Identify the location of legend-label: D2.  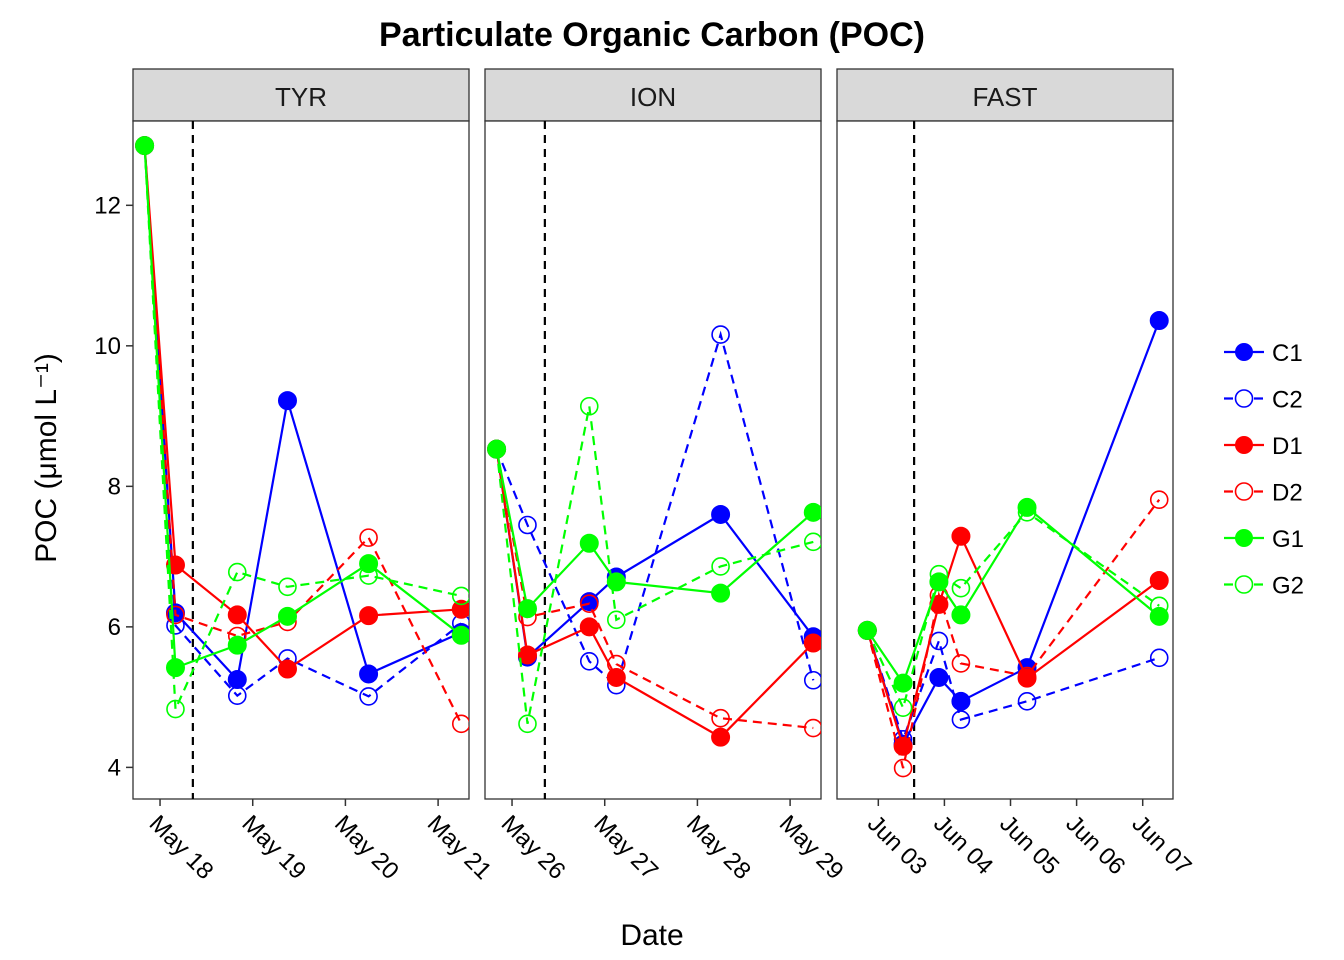
(1287, 493).